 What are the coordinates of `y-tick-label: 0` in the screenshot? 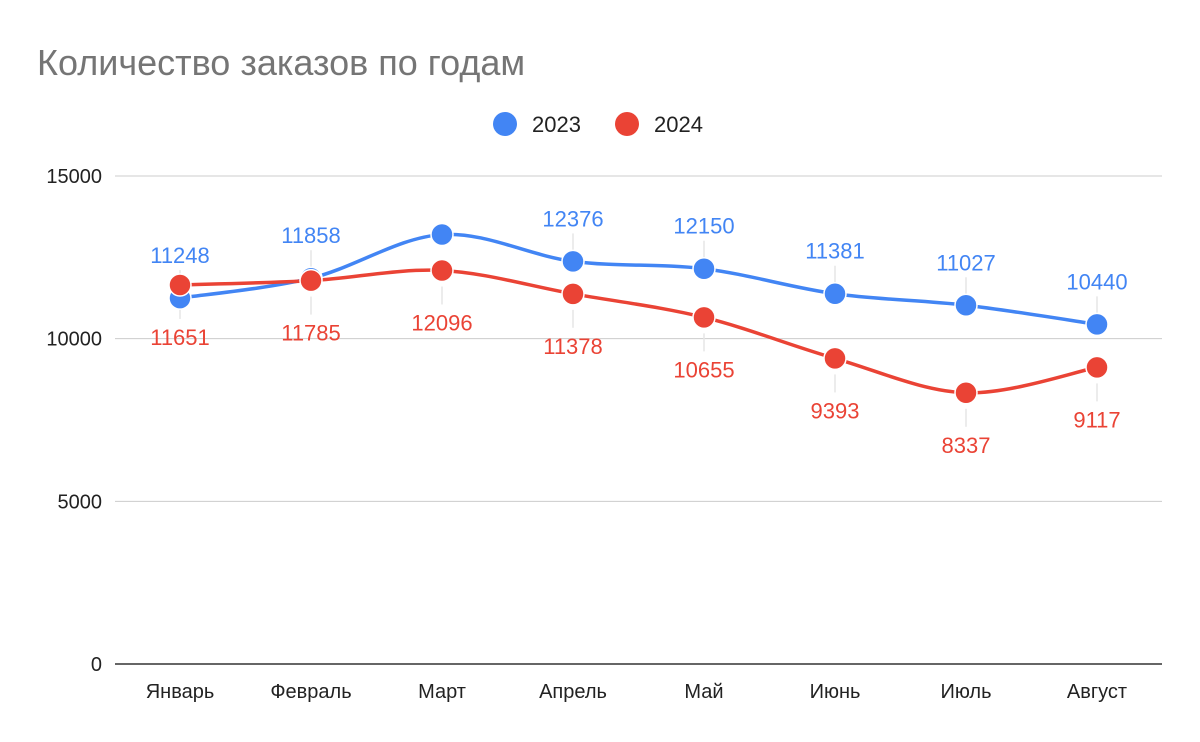 It's located at (96, 665).